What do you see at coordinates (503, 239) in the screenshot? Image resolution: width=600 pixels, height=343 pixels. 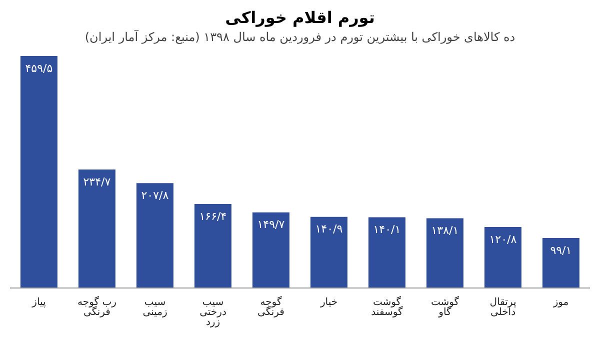 I see `data-label: ۱۲۰/۸` at bounding box center [503, 239].